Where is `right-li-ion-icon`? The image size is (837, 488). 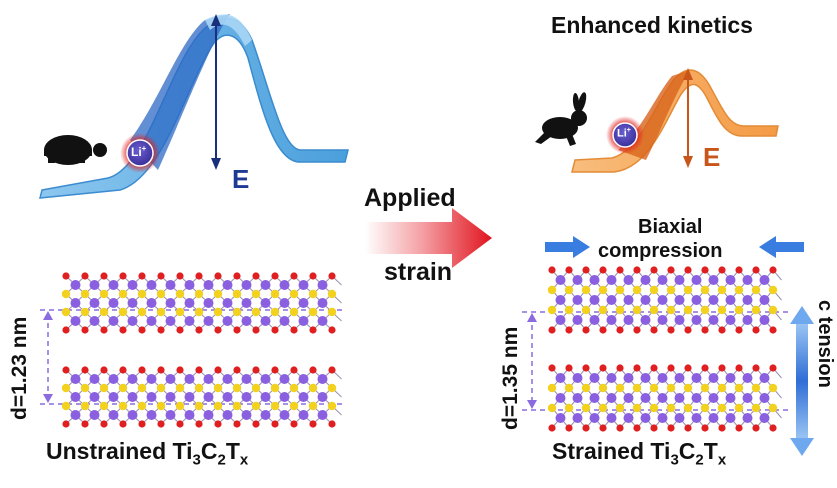 right-li-ion-icon is located at coordinates (625, 135).